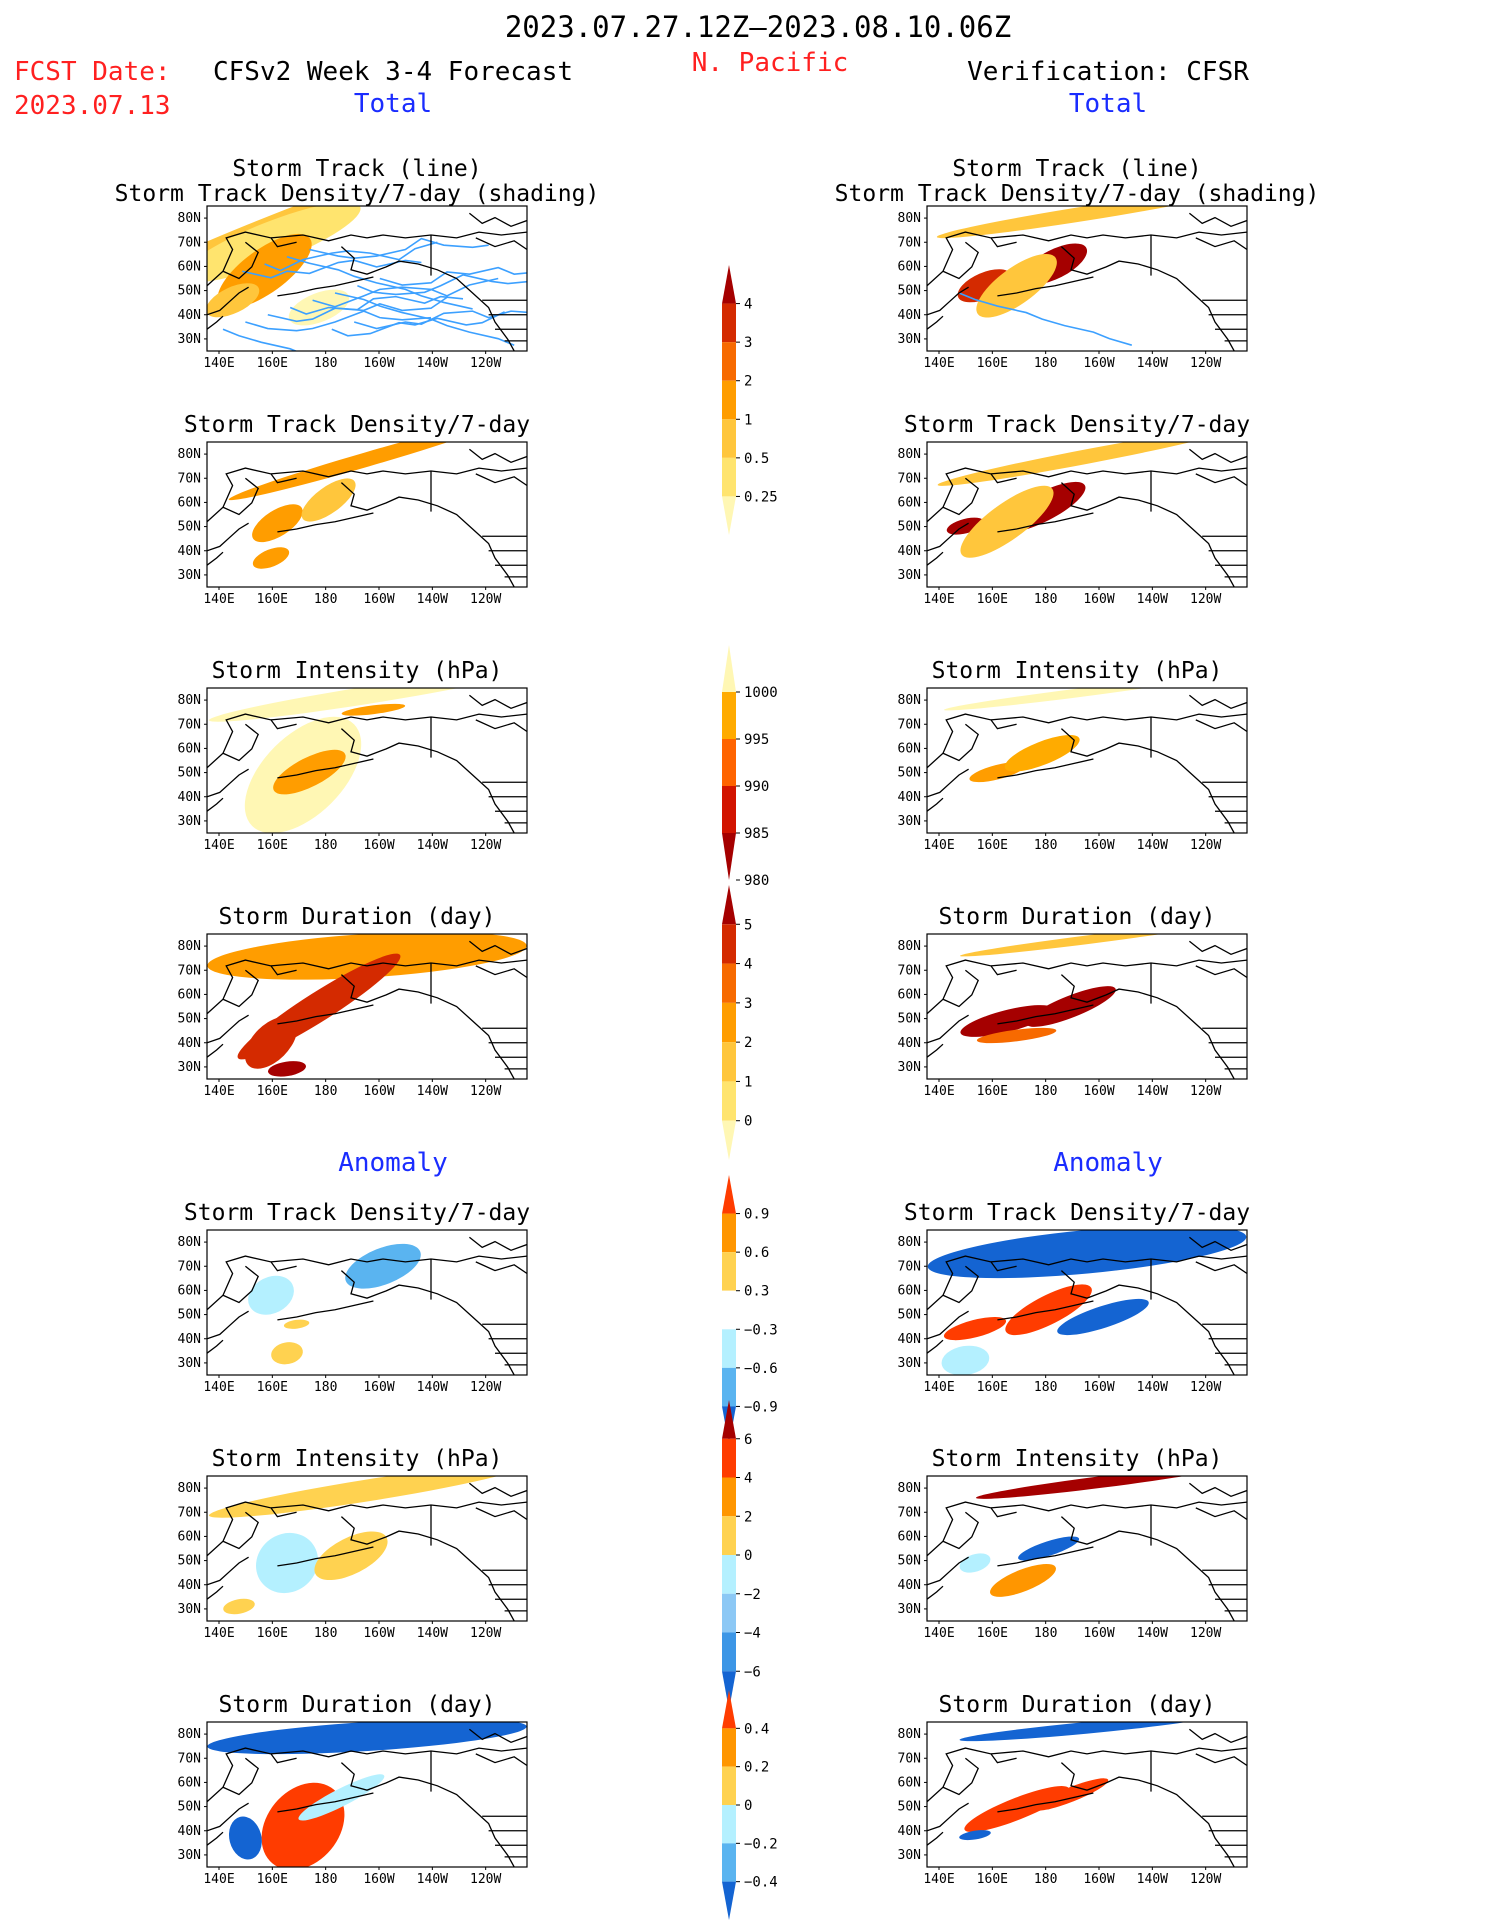 Image resolution: width=1487 pixels, height=1925 pixels. I want to click on panel-title: Storm Track (line), so click(1076, 169).